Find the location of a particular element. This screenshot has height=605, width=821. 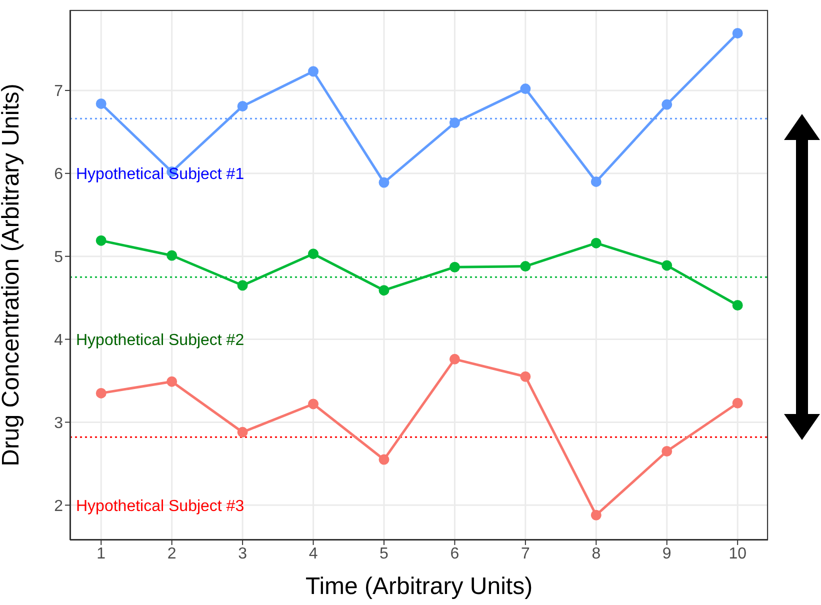

x-tick-label: 8 is located at coordinates (596, 553).